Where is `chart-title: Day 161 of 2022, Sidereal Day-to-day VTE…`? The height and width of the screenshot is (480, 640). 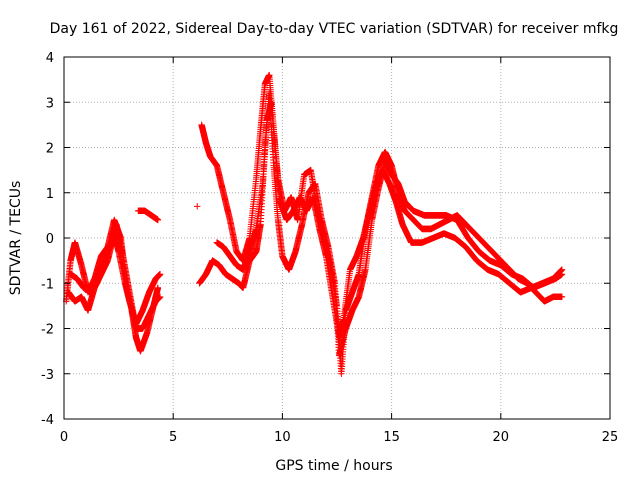
chart-title: Day 161 of 2022, Sidereal Day-to-day VTE… is located at coordinates (334, 29).